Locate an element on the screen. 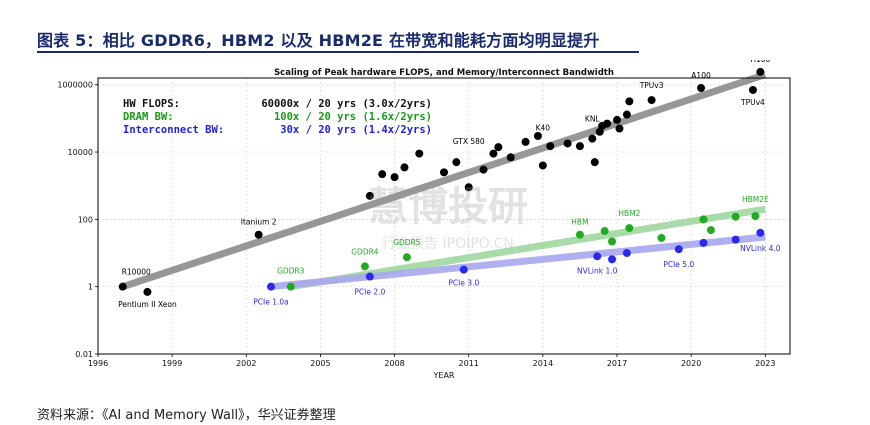 This screenshot has width=870, height=425. point-label: HBM is located at coordinates (579, 222).